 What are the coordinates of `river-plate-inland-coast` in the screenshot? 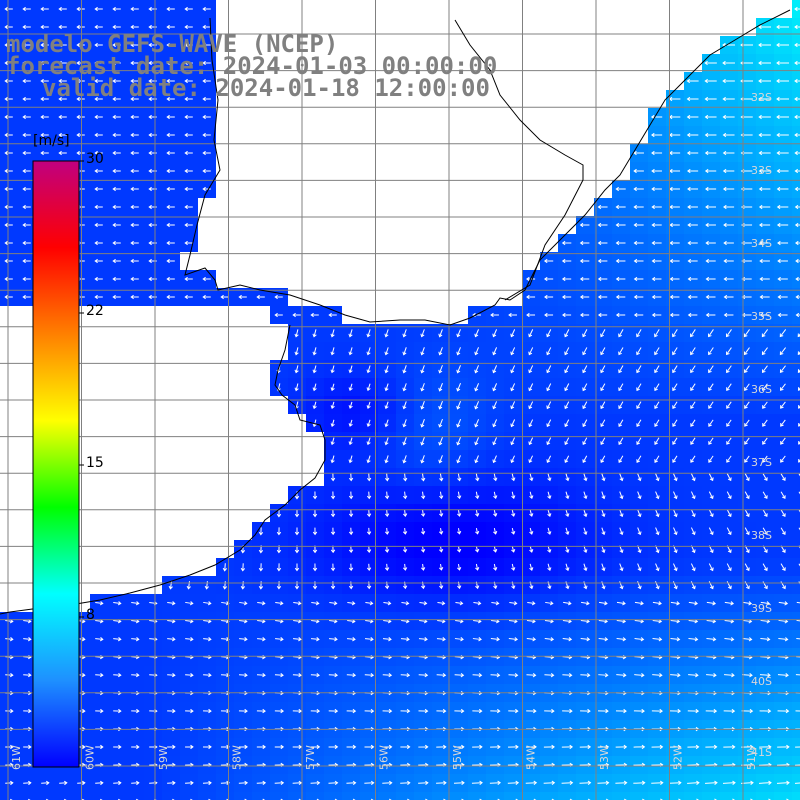 It's located at (519, 160).